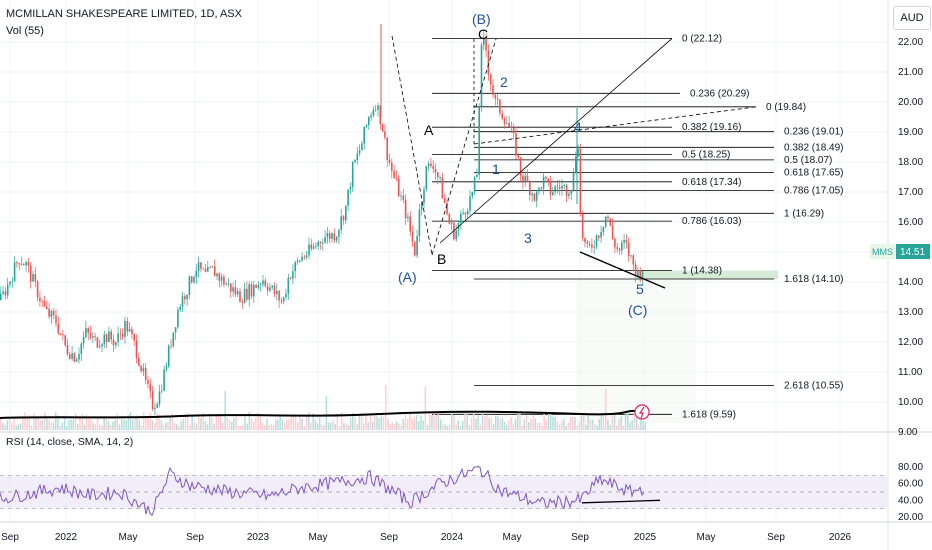  I want to click on time-tick-label: 2024, so click(452, 537).